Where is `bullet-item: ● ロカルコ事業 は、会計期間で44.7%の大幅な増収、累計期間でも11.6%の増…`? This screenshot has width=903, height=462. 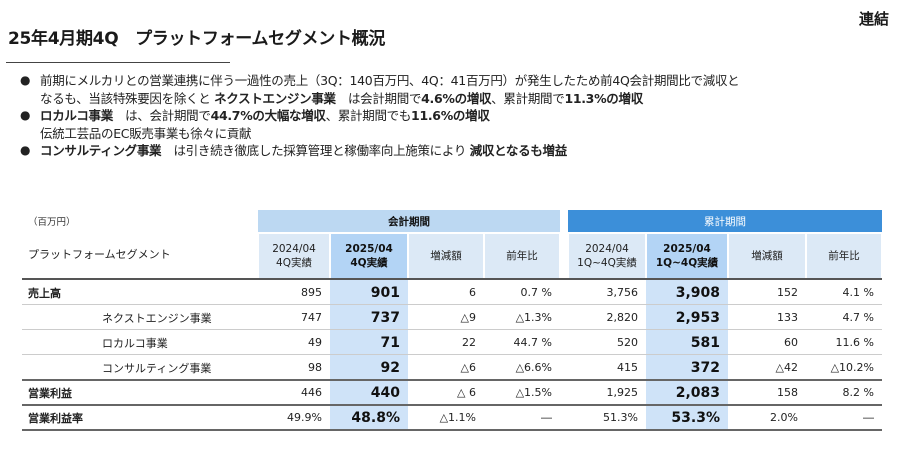 bullet-item: ● ロカルコ事業 は、会計期間で44.7%の大幅な増収、累計期間でも11.6%の増… is located at coordinates (453, 116).